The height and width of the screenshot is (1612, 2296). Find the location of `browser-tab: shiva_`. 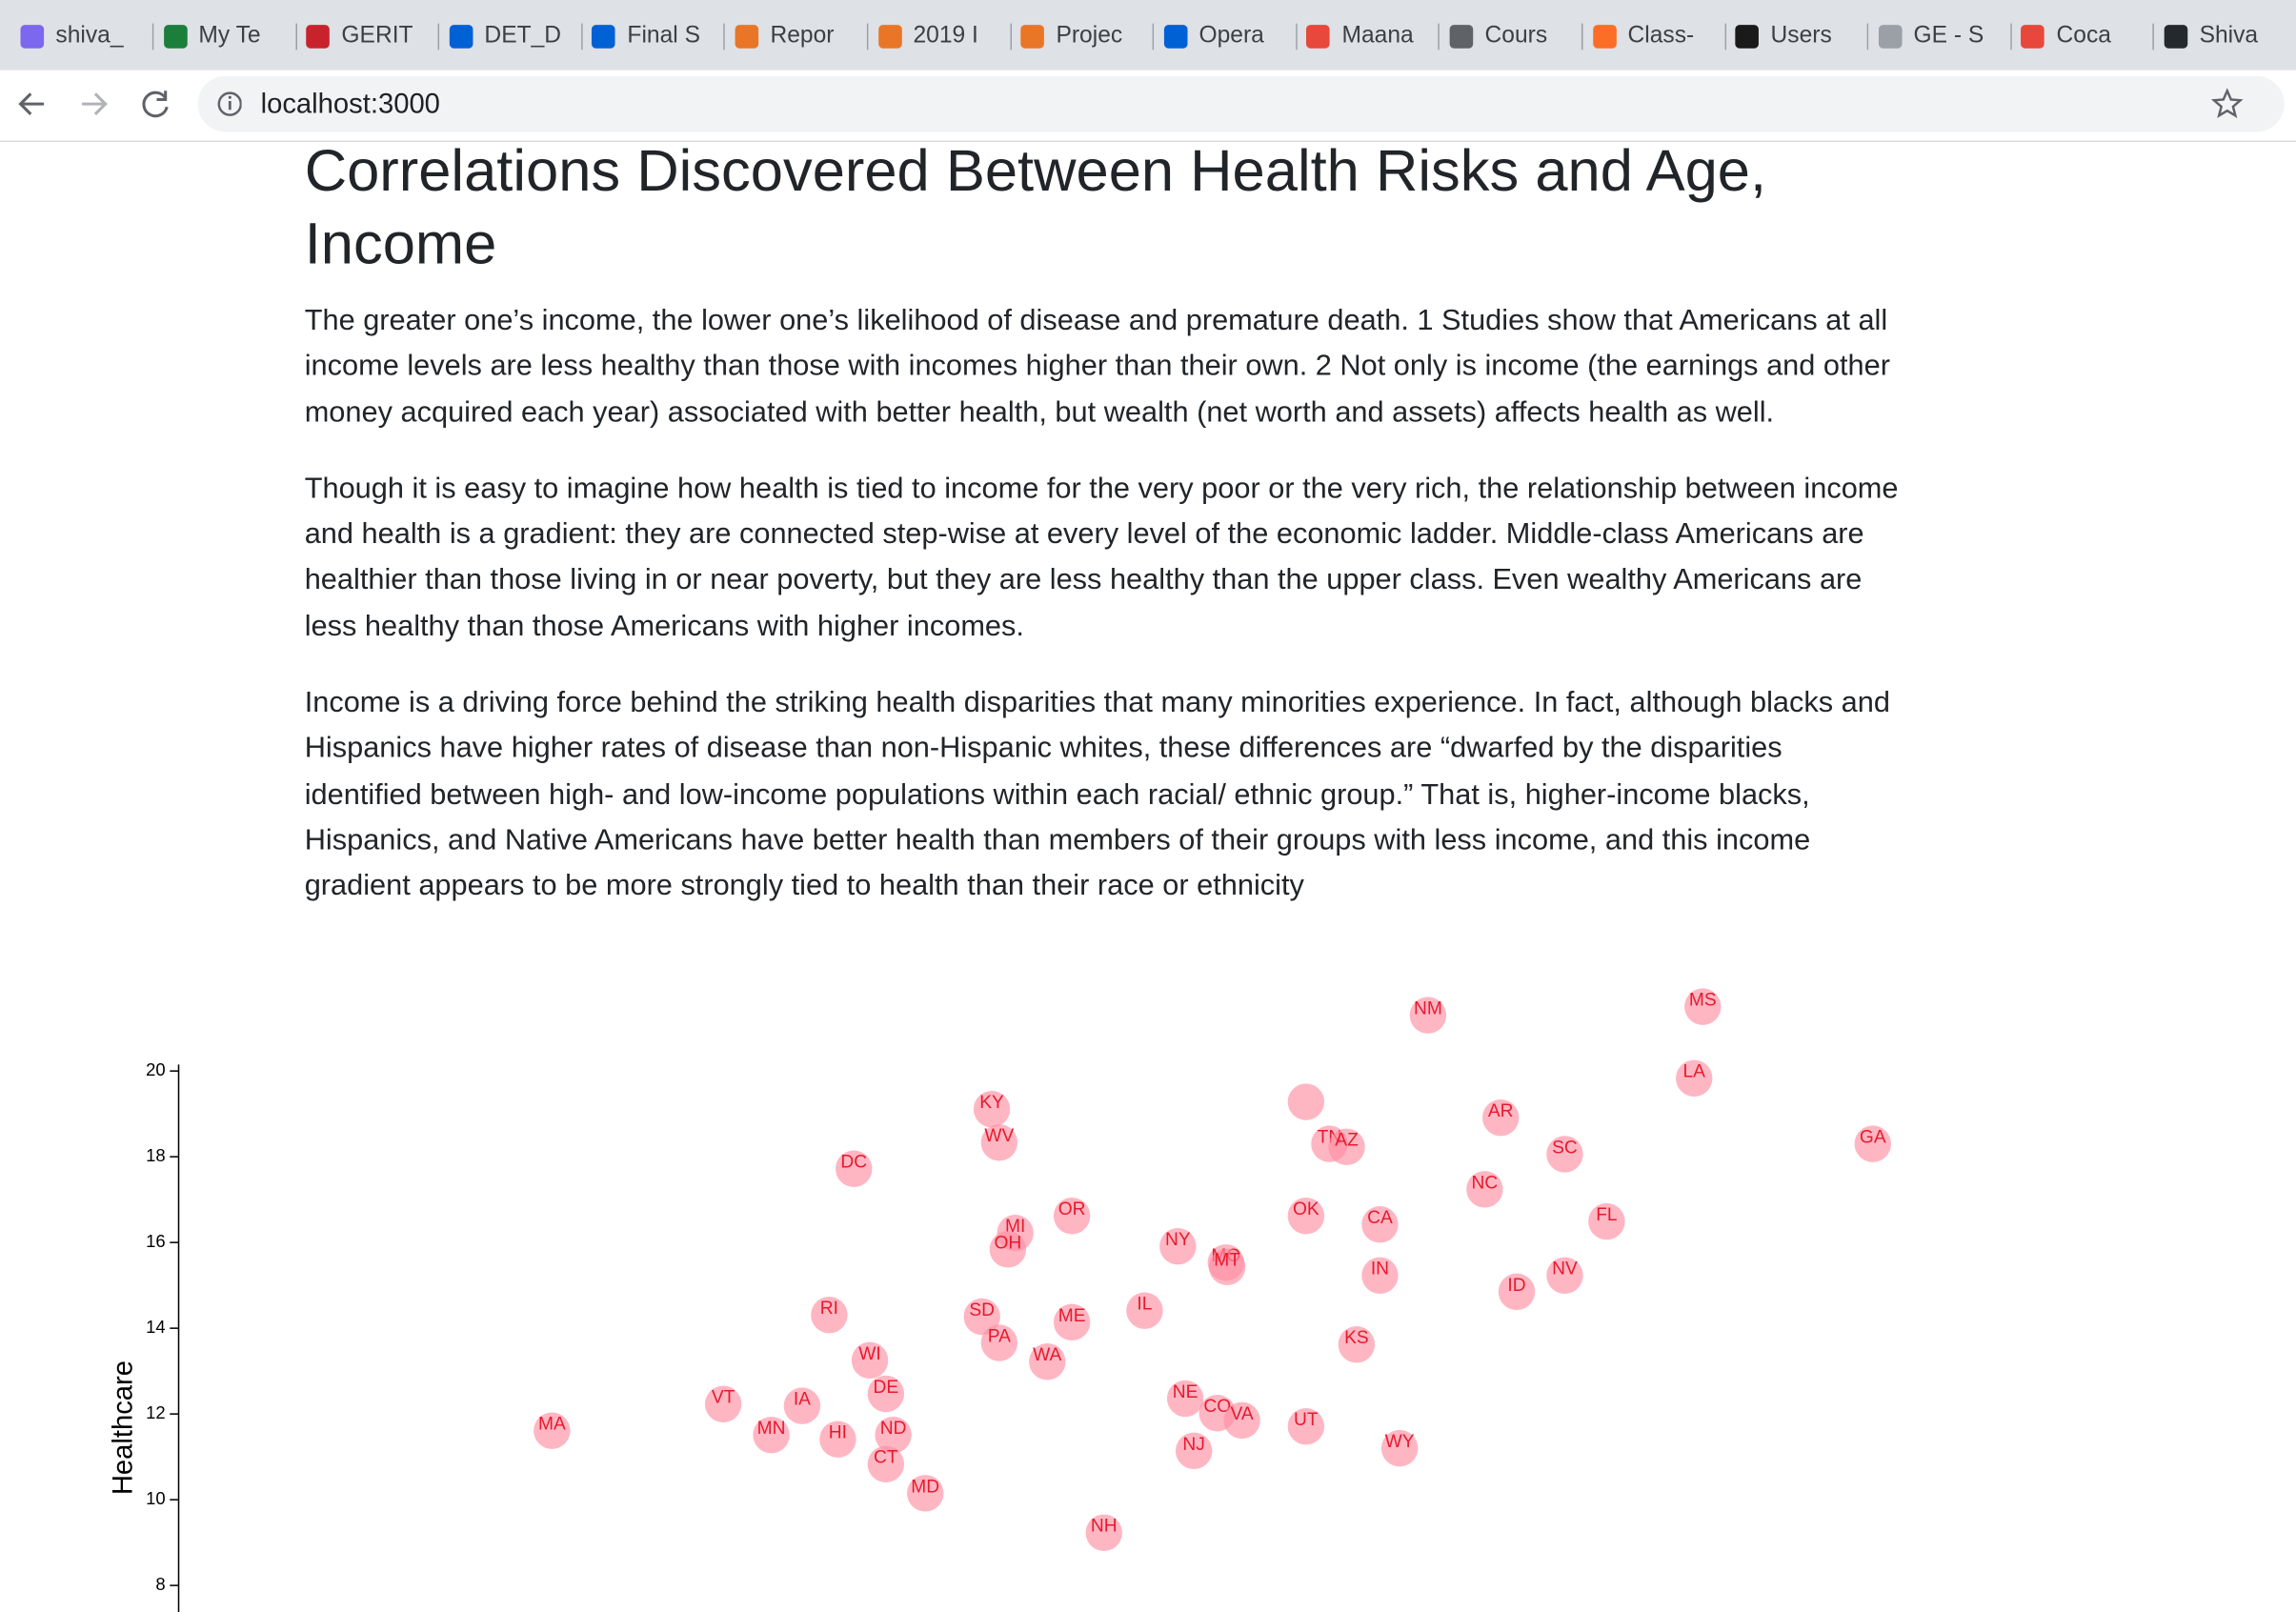

browser-tab: shiva_ is located at coordinates (82, 36).